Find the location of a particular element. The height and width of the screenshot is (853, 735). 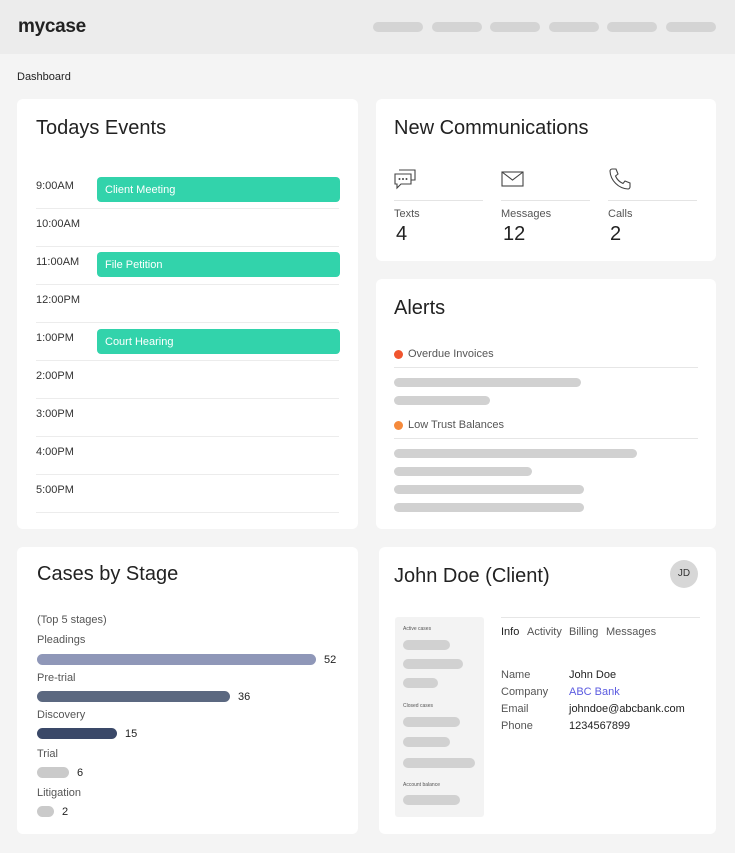

stage-label: Litigation is located at coordinates (59, 793).